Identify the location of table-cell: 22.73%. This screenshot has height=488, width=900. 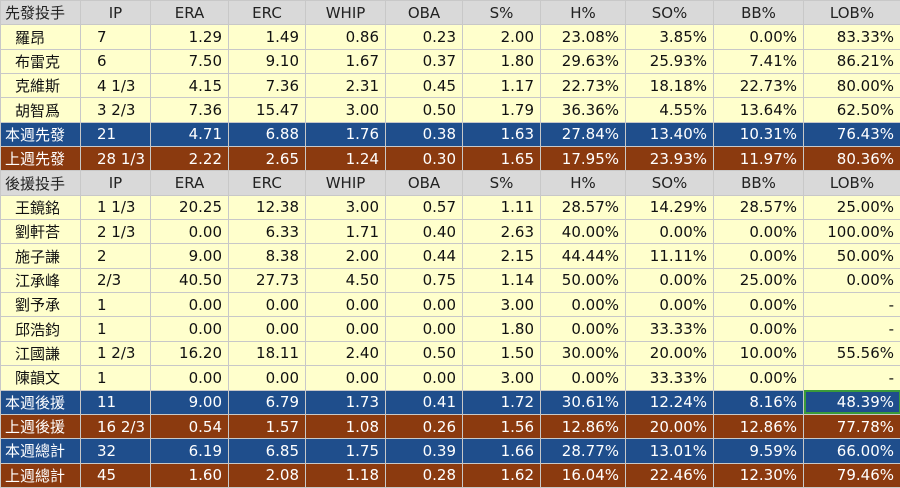
(583, 86).